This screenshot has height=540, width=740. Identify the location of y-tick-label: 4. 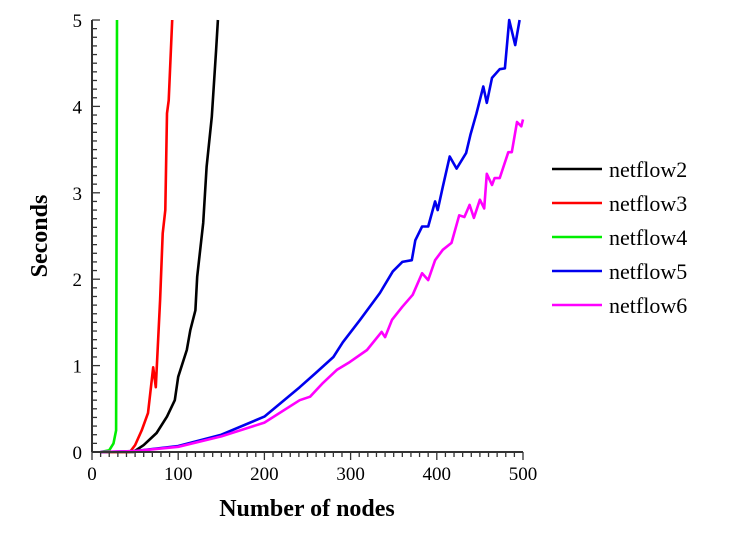
(78, 107).